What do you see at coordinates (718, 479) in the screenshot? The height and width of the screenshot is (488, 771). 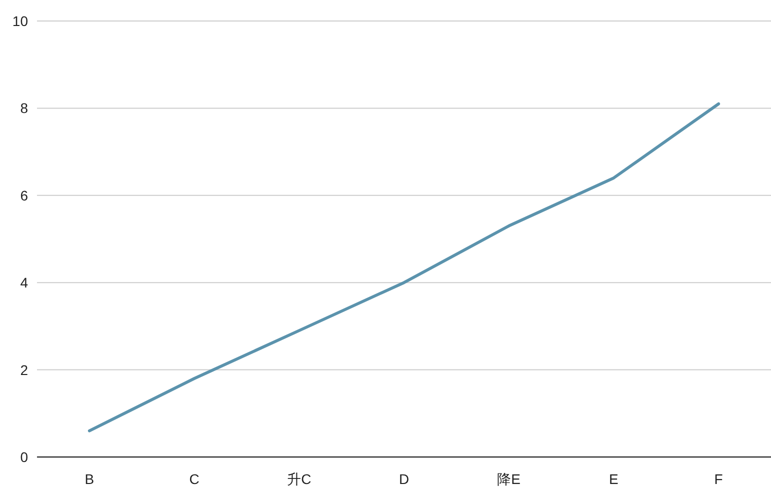 I see `x-tick-label: F` at bounding box center [718, 479].